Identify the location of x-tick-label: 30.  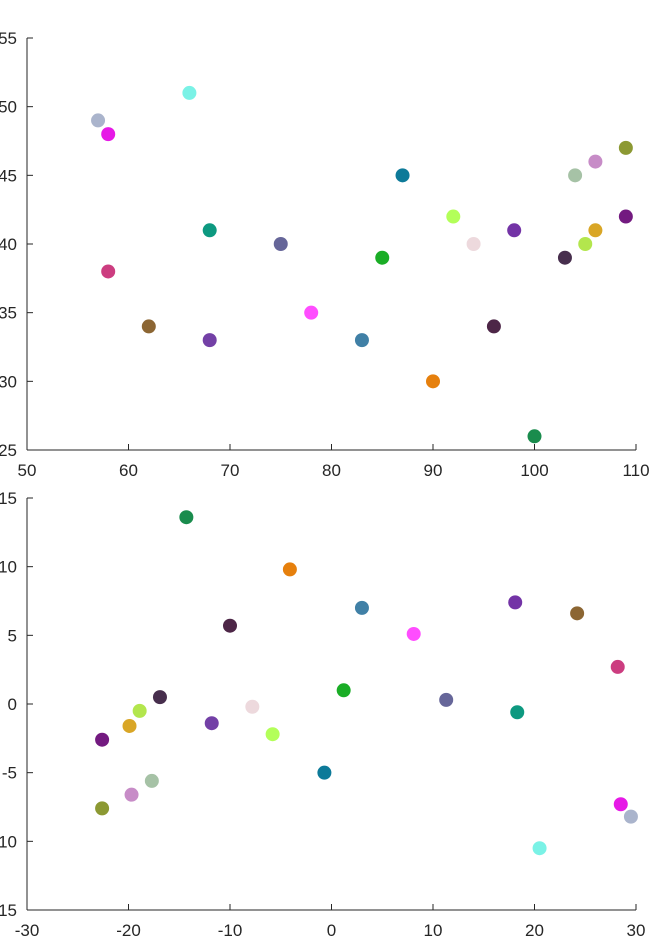
(636, 930).